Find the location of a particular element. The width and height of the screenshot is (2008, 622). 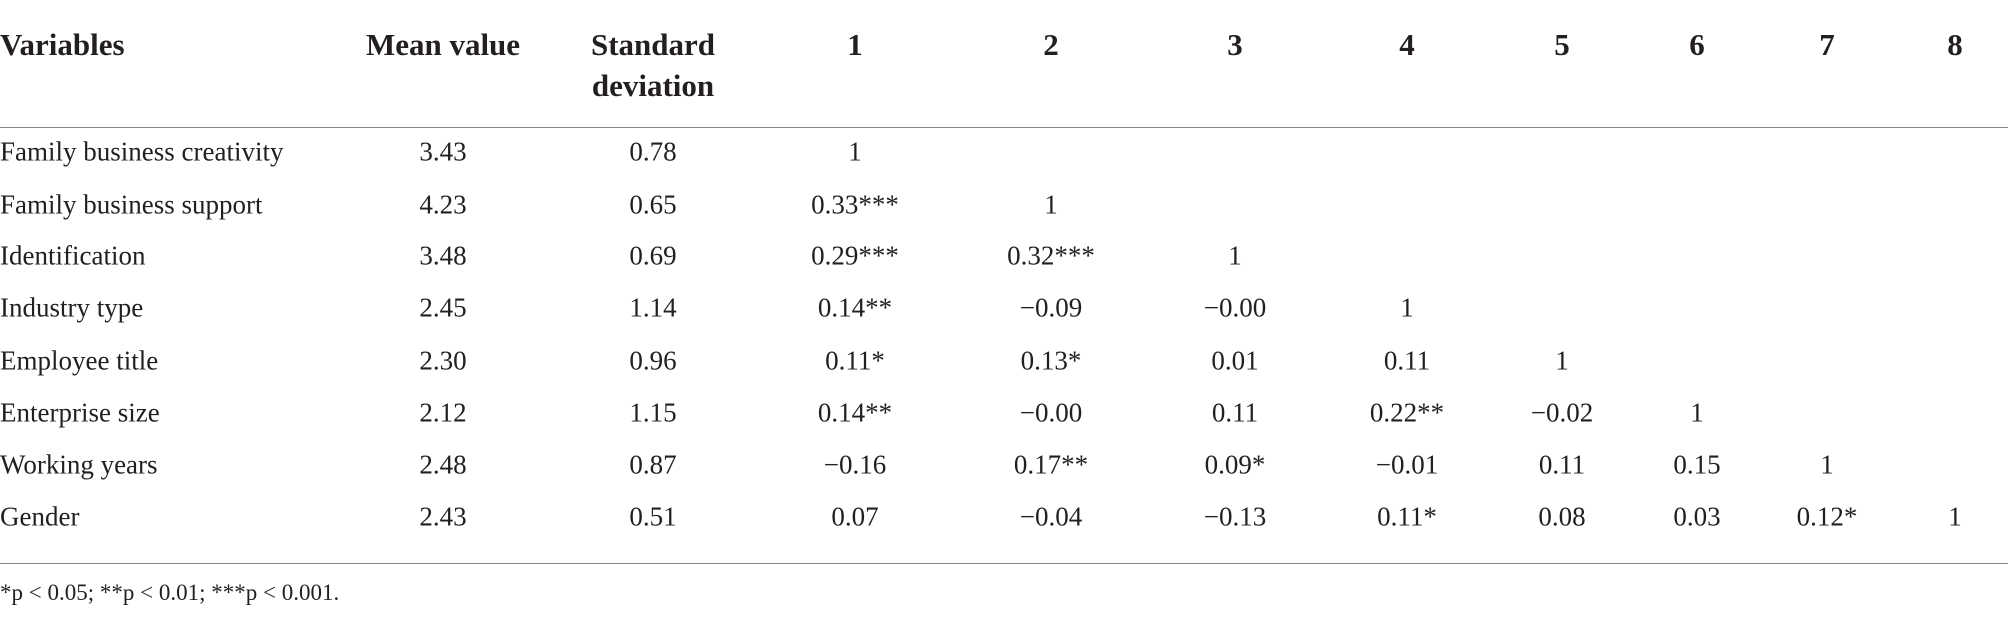

table-cell: 0.03 is located at coordinates (1697, 516).